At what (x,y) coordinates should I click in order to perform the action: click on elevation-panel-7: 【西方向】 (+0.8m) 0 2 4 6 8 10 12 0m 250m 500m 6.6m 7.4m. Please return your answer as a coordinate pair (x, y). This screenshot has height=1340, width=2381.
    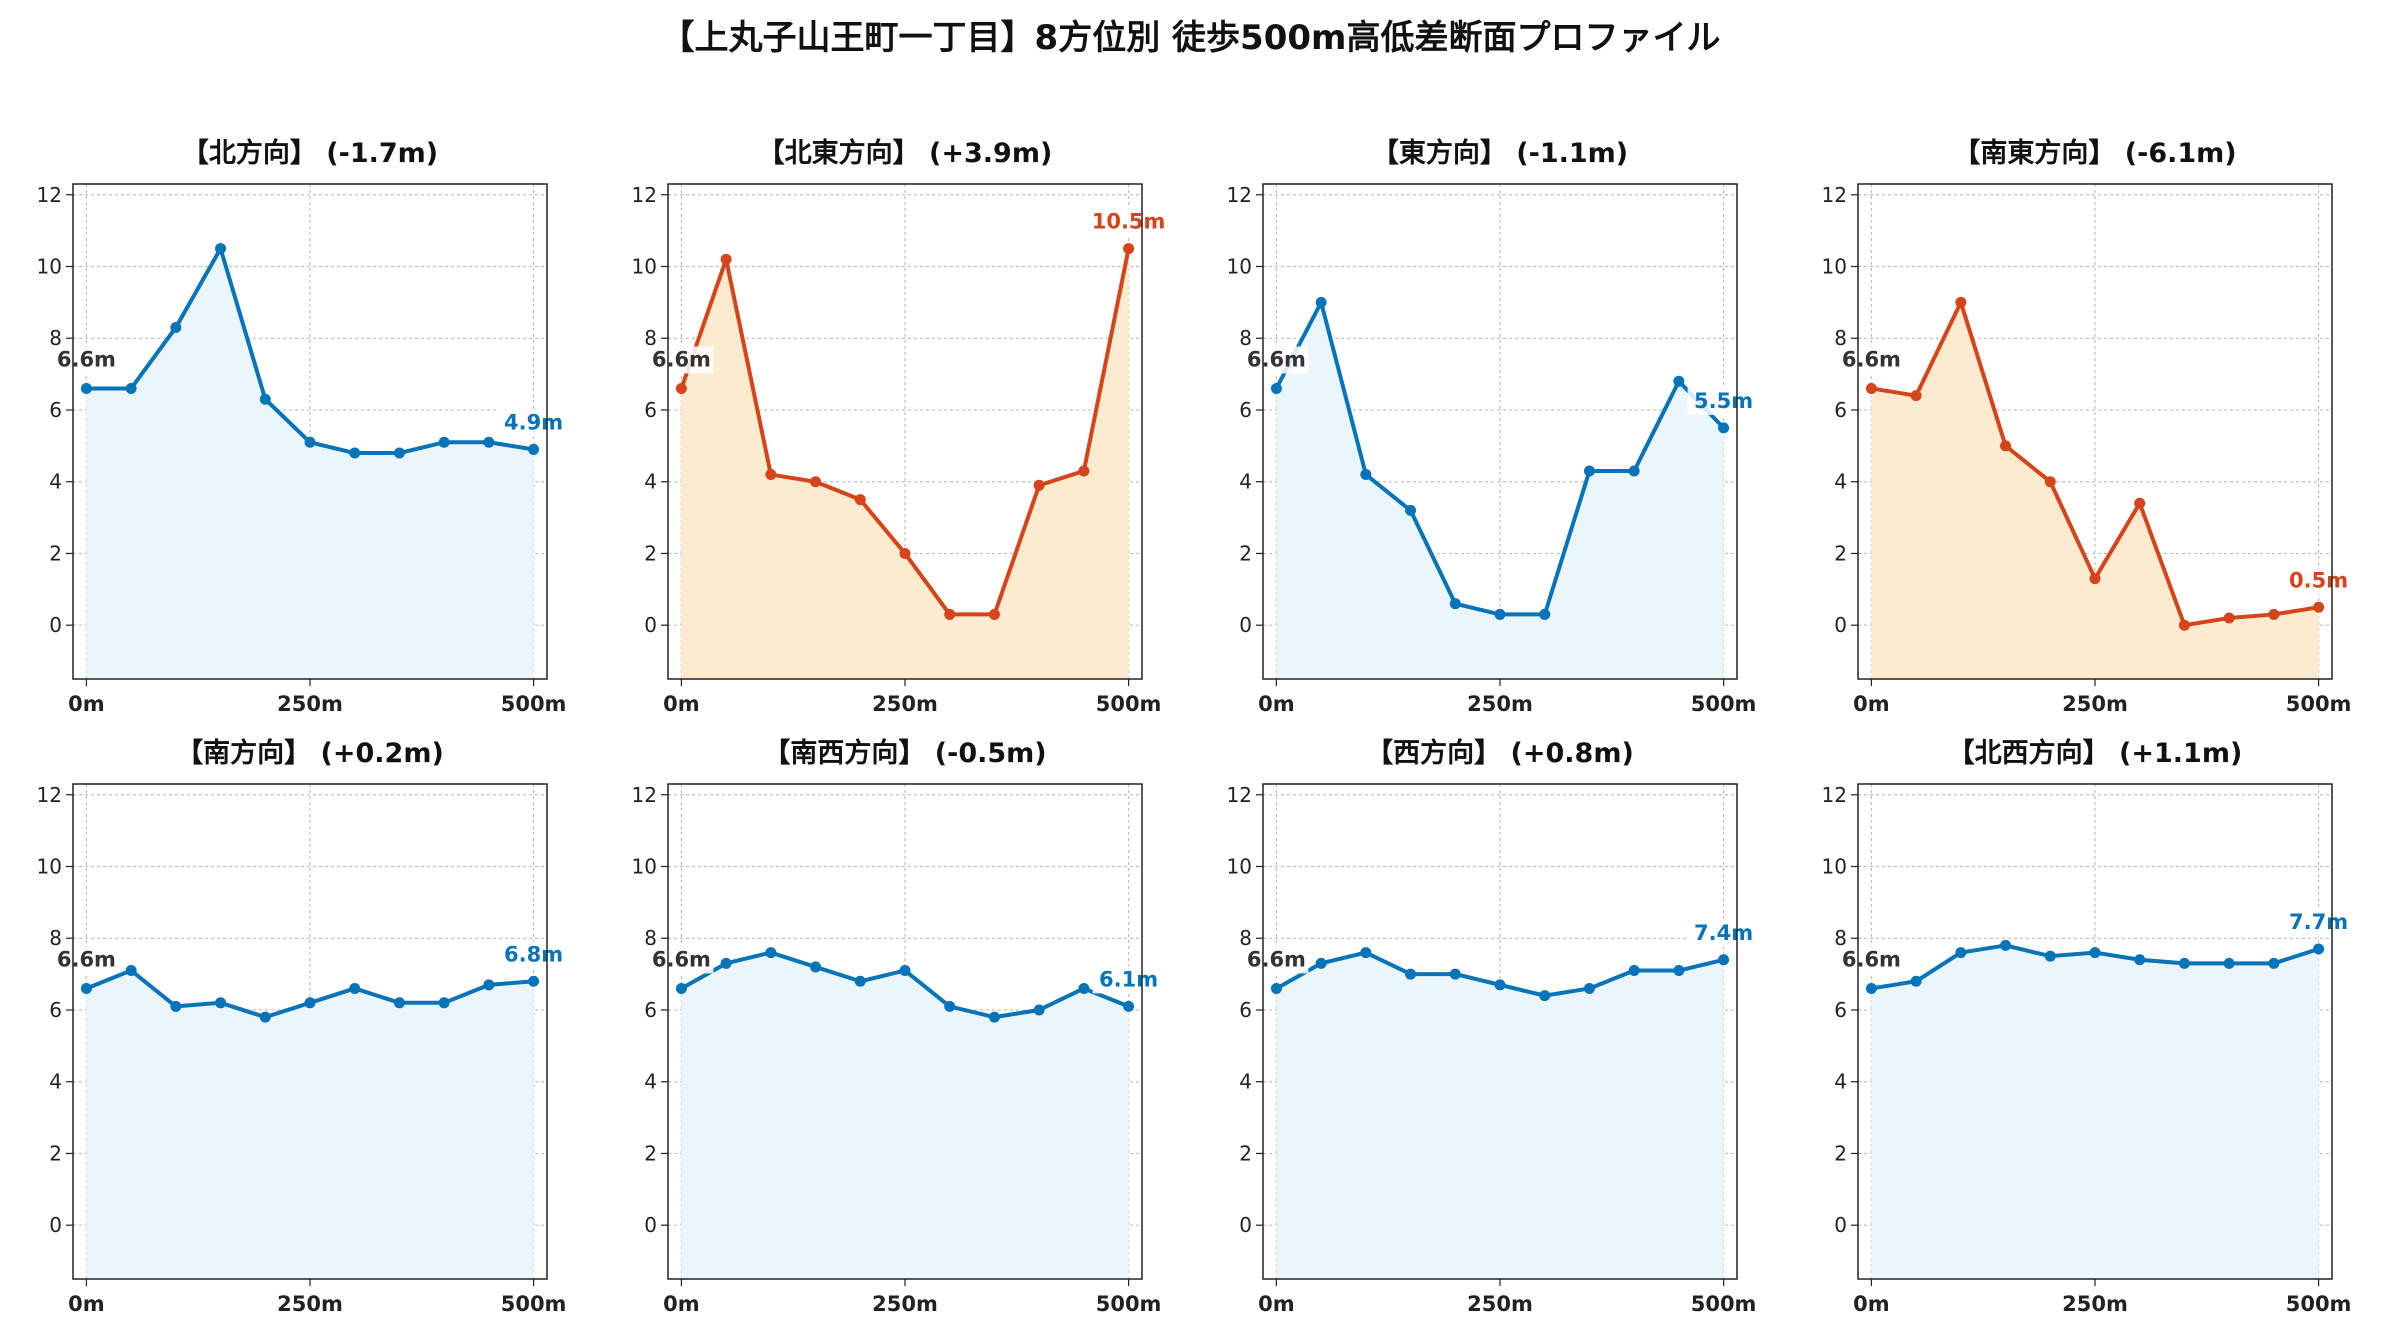
    Looking at the image, I should click on (1493, 1026).